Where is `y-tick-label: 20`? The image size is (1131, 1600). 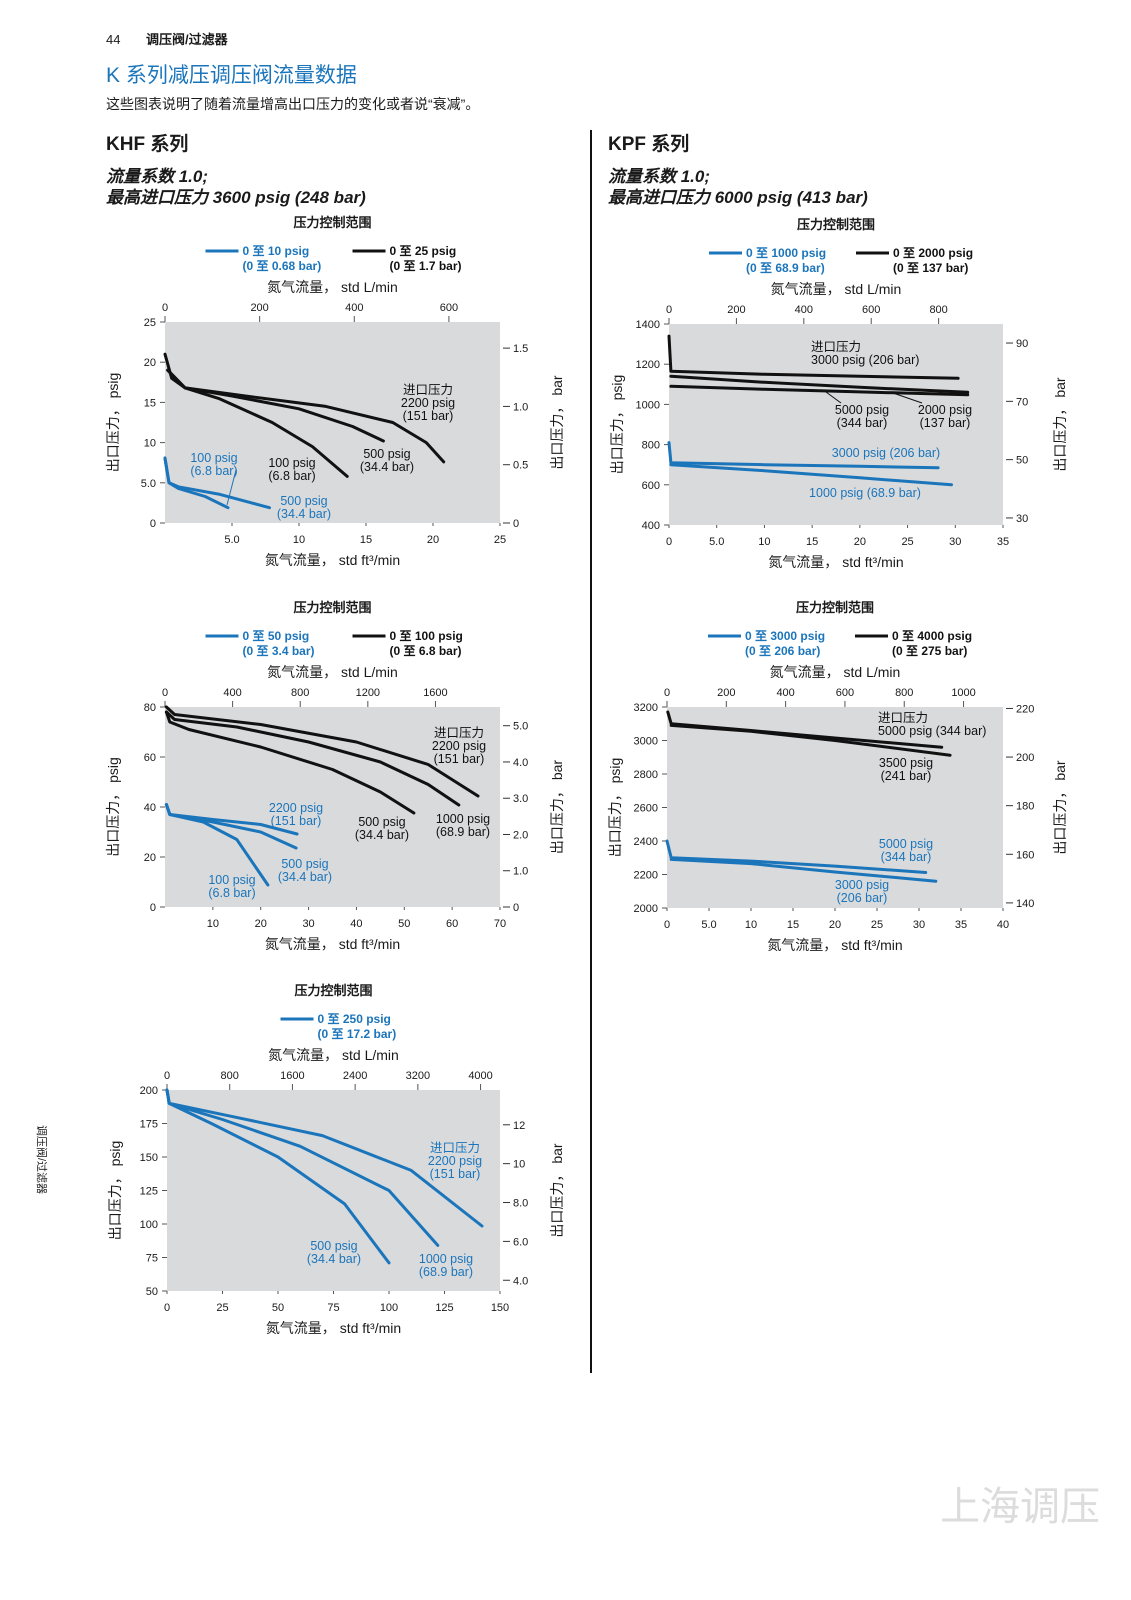
y-tick-label: 20 is located at coordinates (150, 858).